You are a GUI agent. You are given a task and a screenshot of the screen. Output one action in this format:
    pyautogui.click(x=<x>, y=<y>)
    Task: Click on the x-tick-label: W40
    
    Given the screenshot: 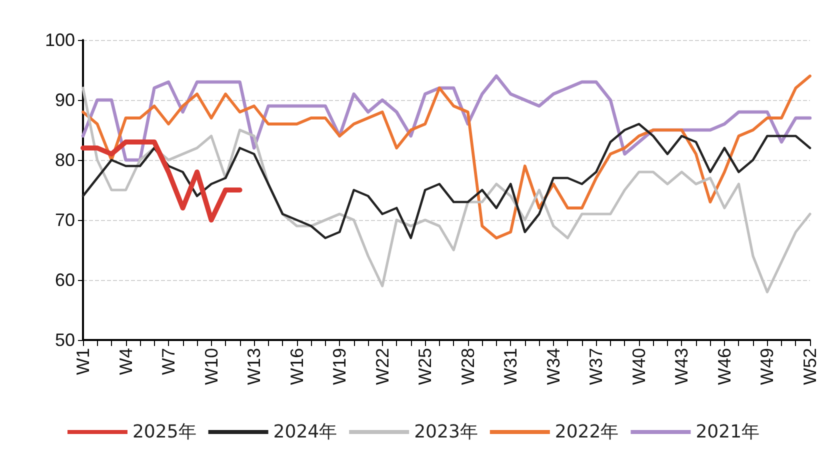 What is the action you would take?
    pyautogui.click(x=638, y=367)
    